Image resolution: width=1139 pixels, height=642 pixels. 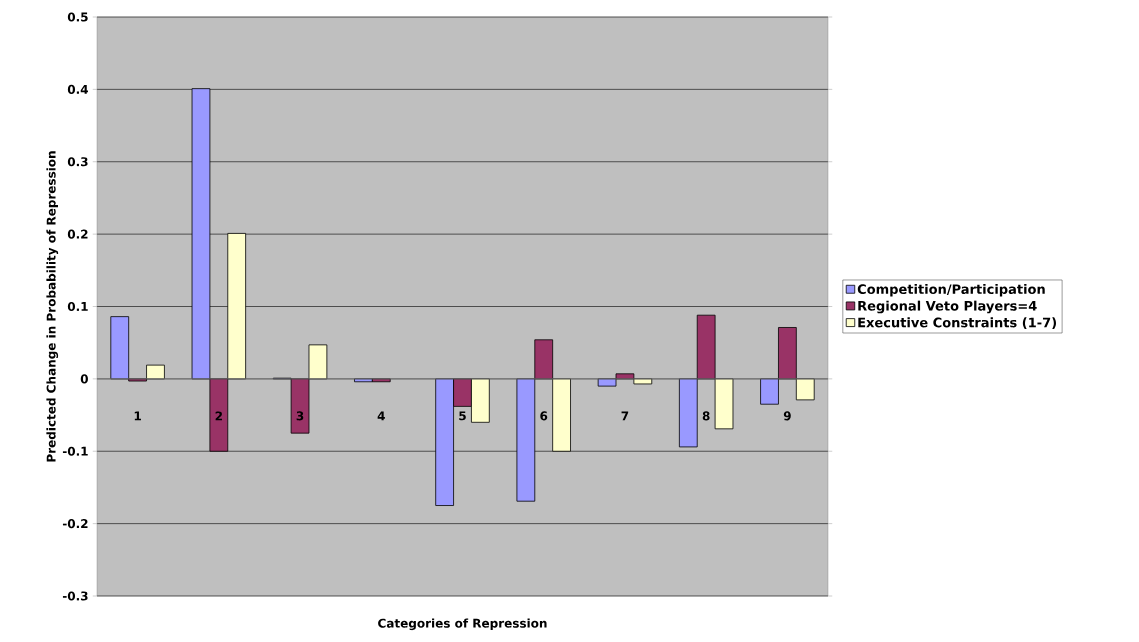 What do you see at coordinates (75, 451) in the screenshot?
I see `y-tick-label: -0.1` at bounding box center [75, 451].